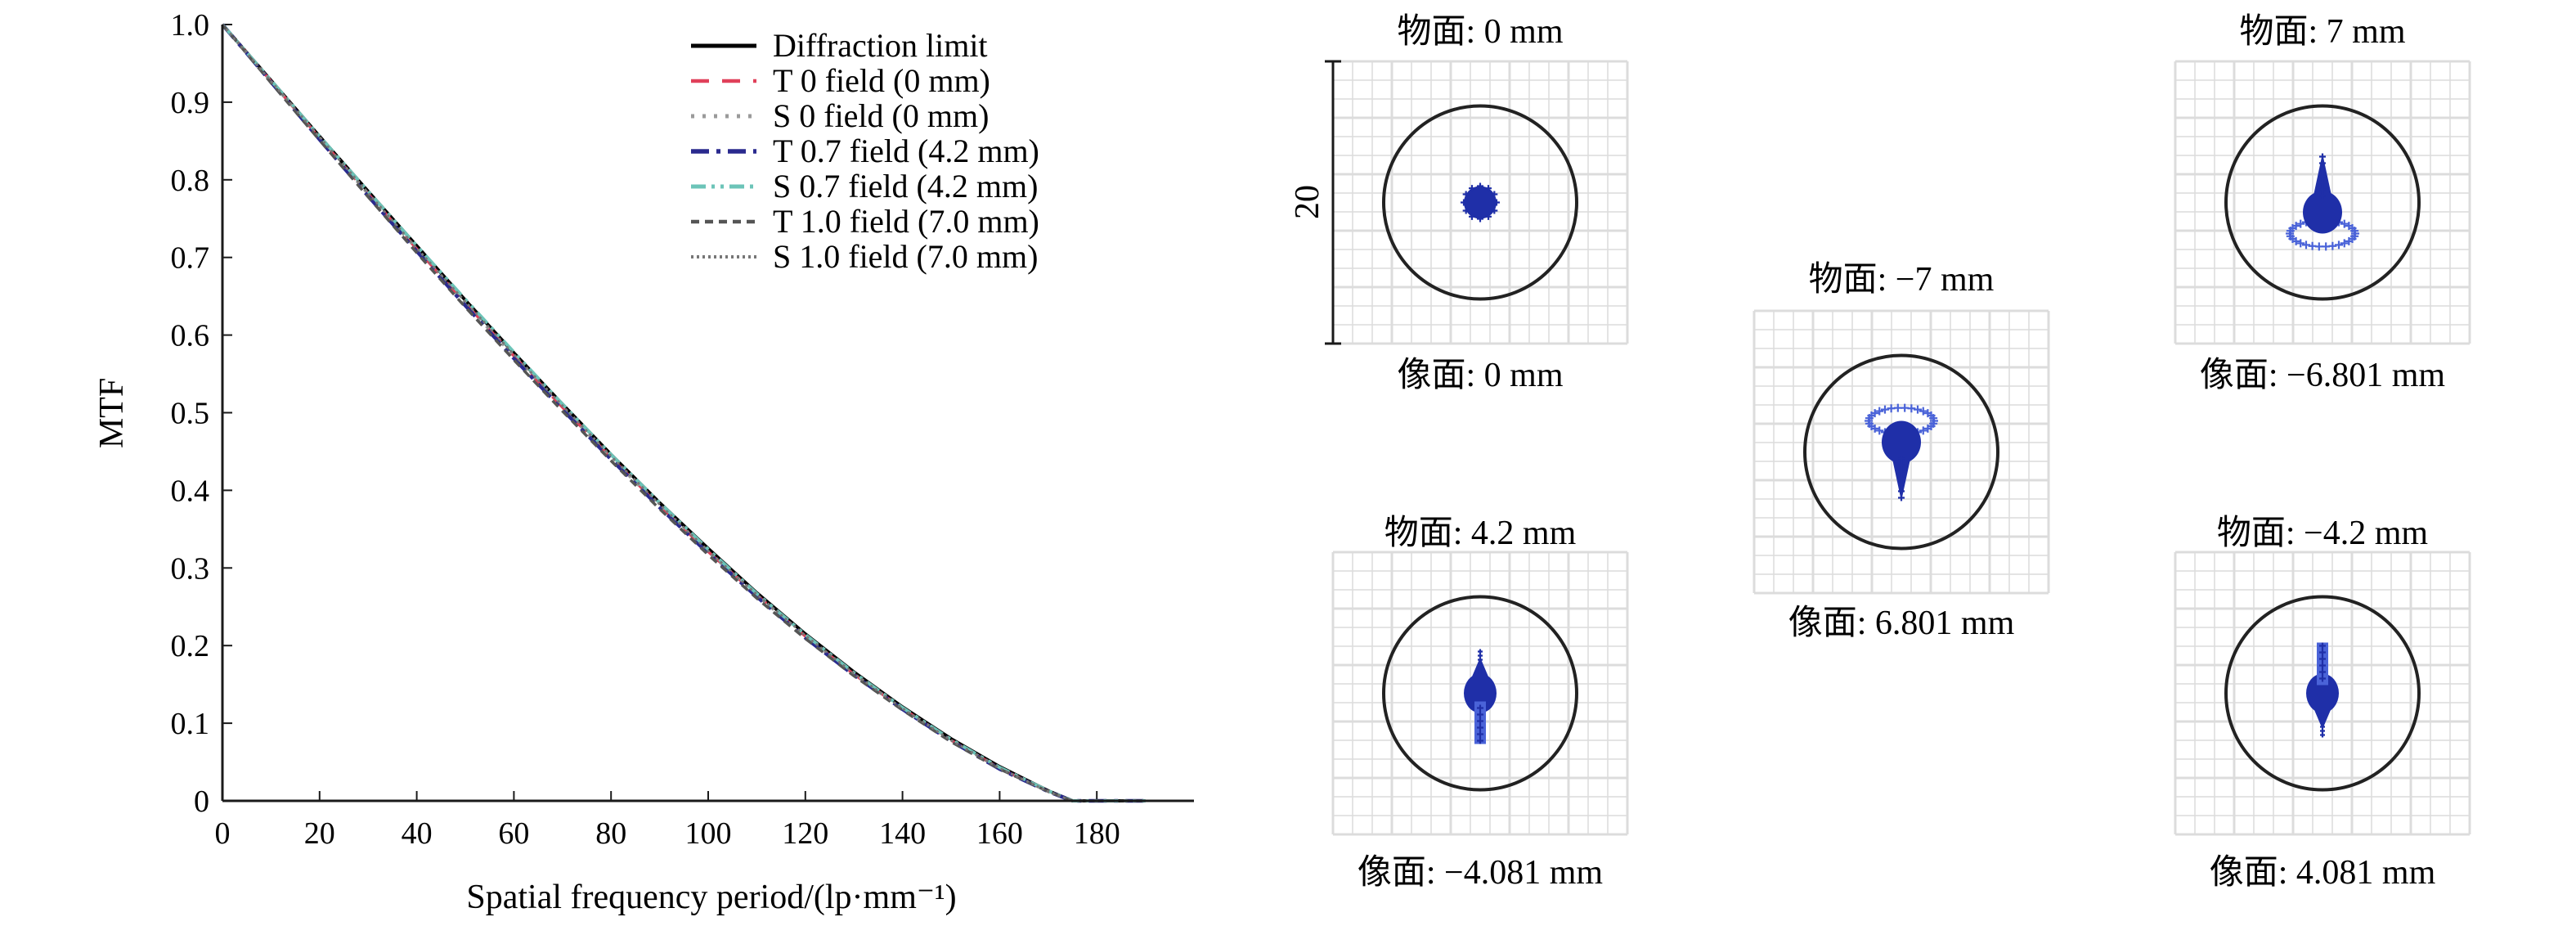 Image resolution: width=2576 pixels, height=926 pixels. Describe the element at coordinates (190, 491) in the screenshot. I see `y-tick-label: 0.4` at that location.